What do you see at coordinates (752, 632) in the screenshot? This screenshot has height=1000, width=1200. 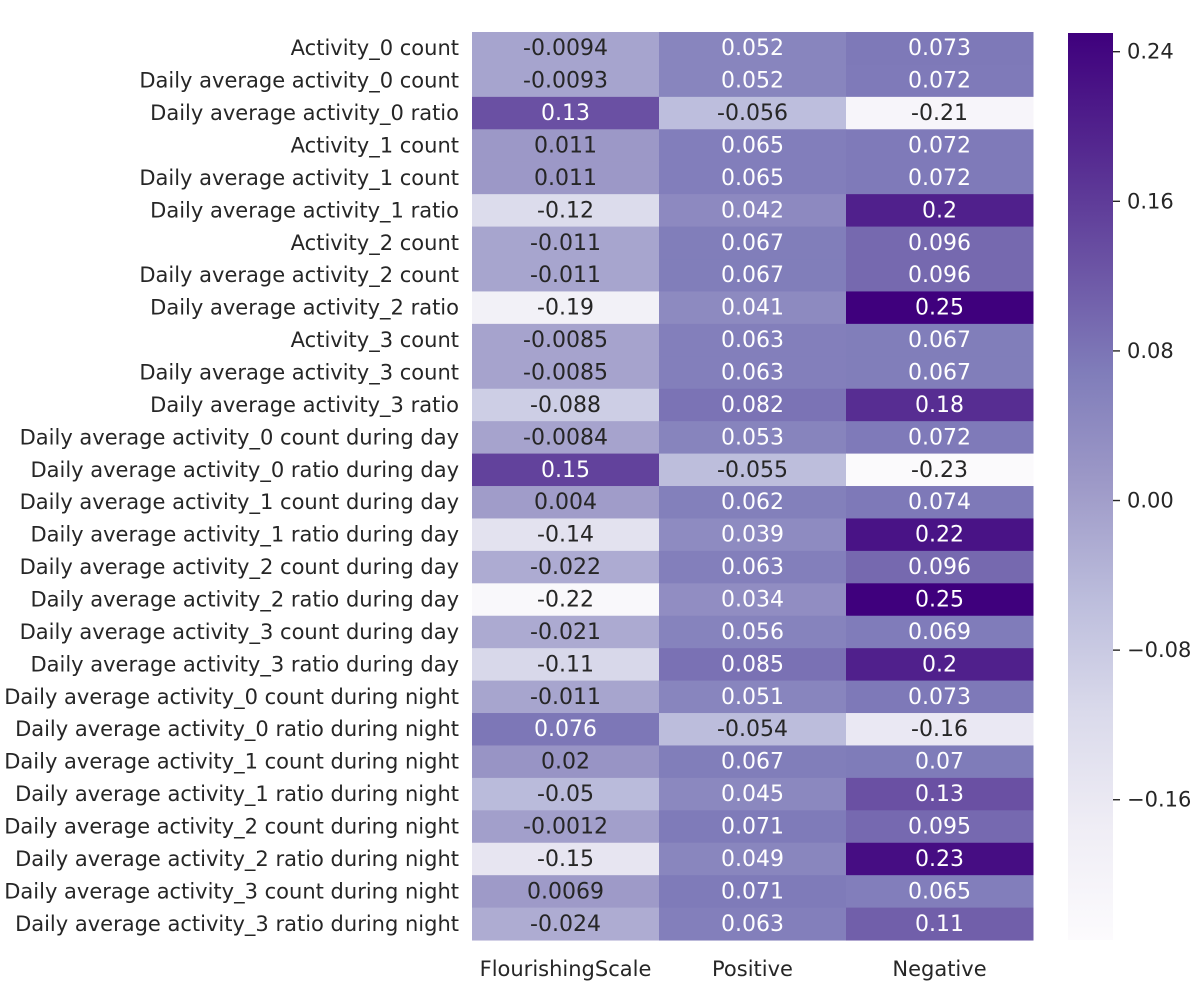 I see `cell-value-label: 0.056` at bounding box center [752, 632].